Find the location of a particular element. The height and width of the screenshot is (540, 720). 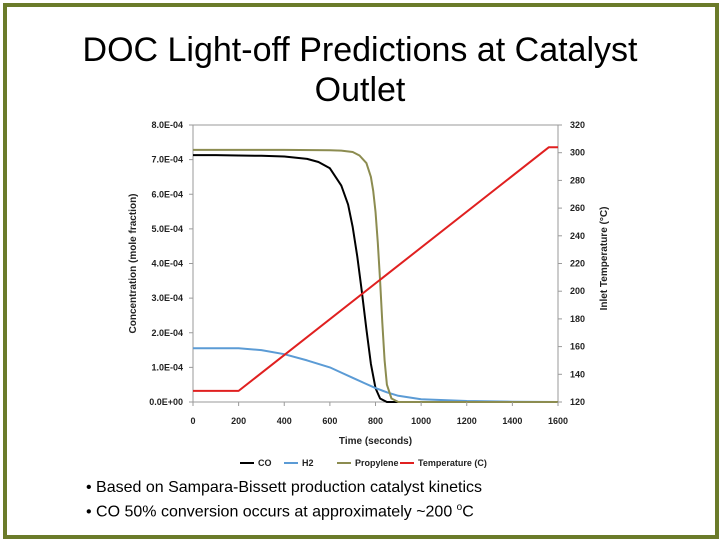

y2-tick-label: 140 is located at coordinates (577, 374).